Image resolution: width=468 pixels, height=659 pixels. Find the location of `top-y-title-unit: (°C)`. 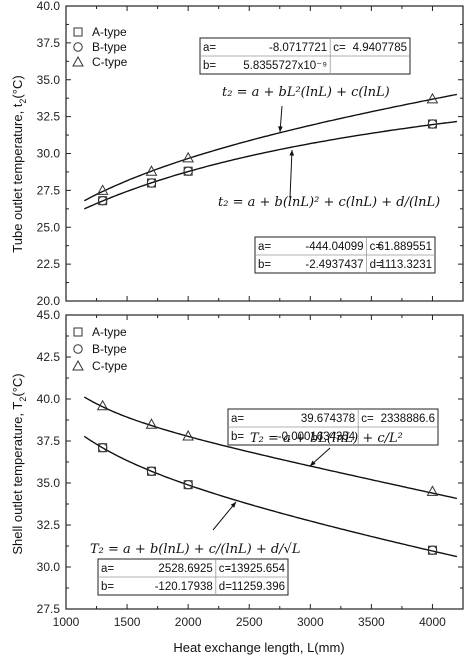

top-y-title-unit: (°C) is located at coordinates (17, 86).